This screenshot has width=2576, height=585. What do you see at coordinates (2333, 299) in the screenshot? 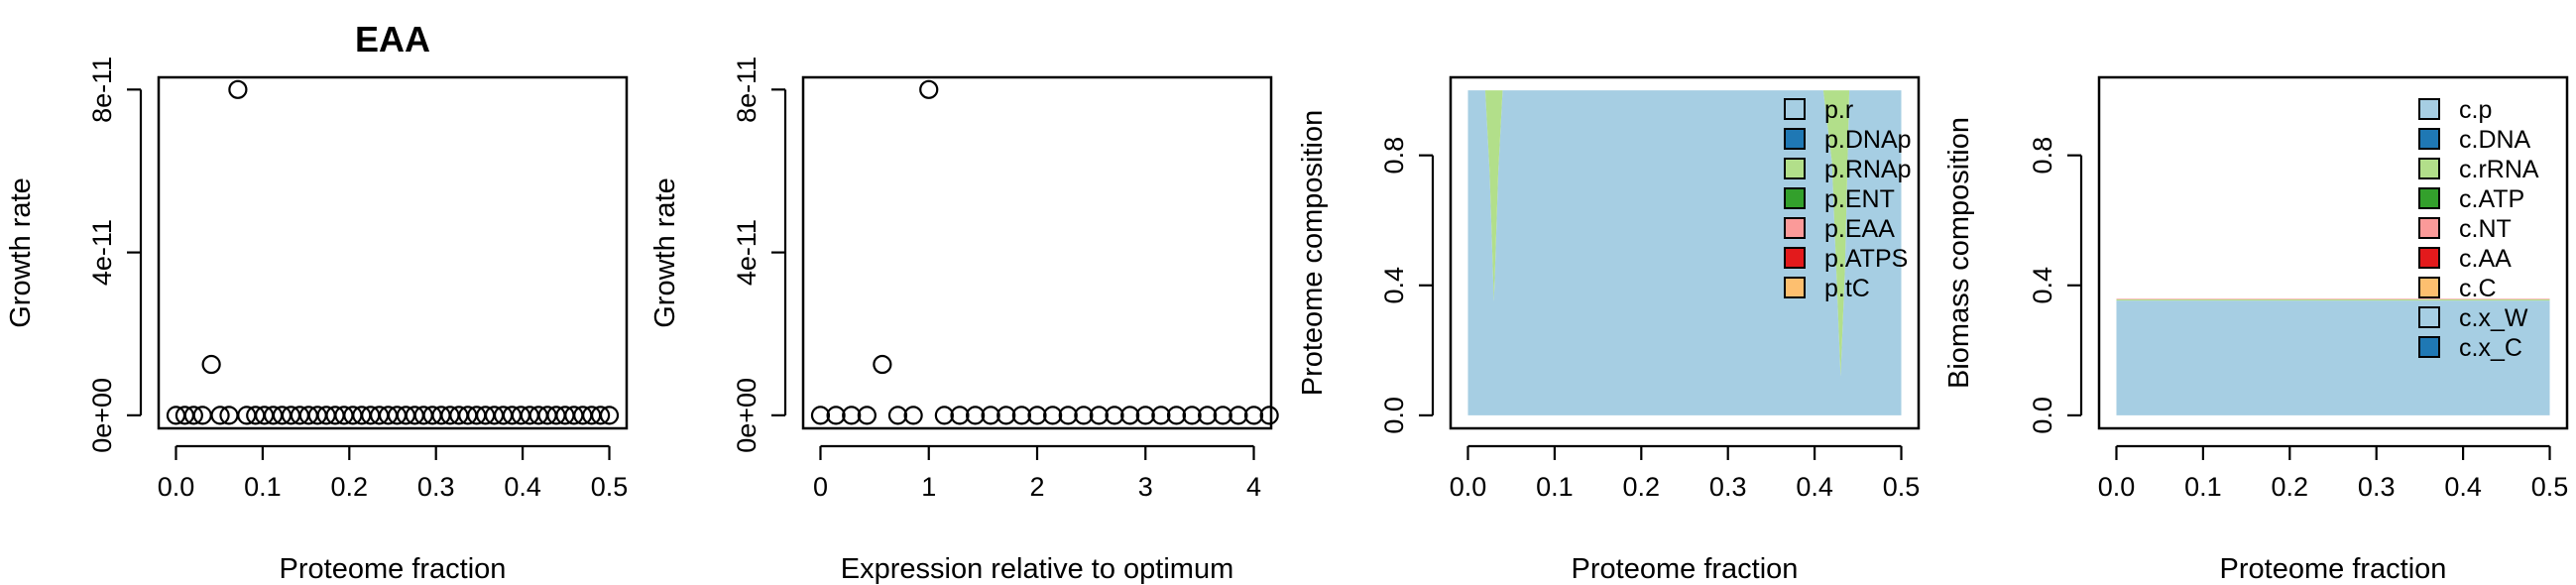
I see `area-band-c-rrna` at bounding box center [2333, 299].